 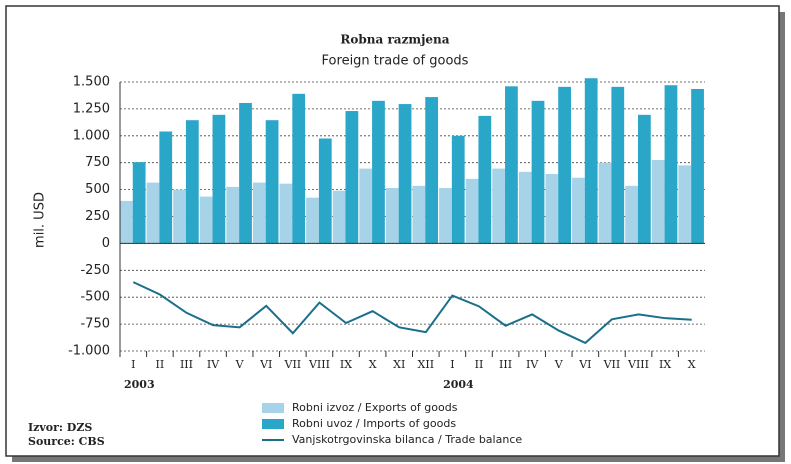 I want to click on y-tick-label: -250, so click(x=95, y=270).